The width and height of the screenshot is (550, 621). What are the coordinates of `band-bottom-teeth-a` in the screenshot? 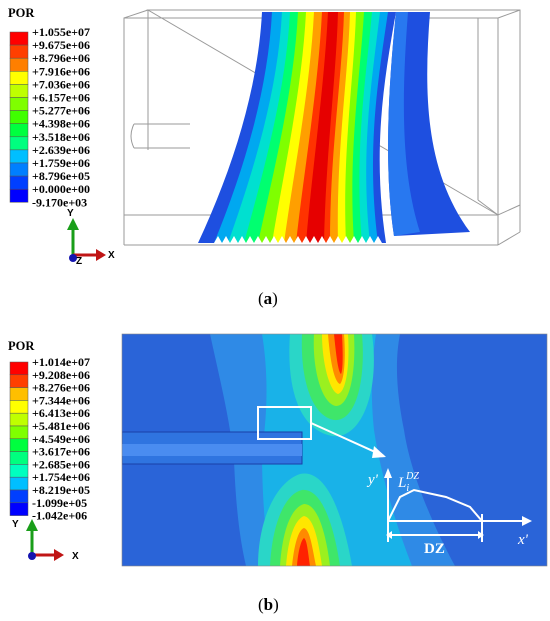 It's located at (298, 239).